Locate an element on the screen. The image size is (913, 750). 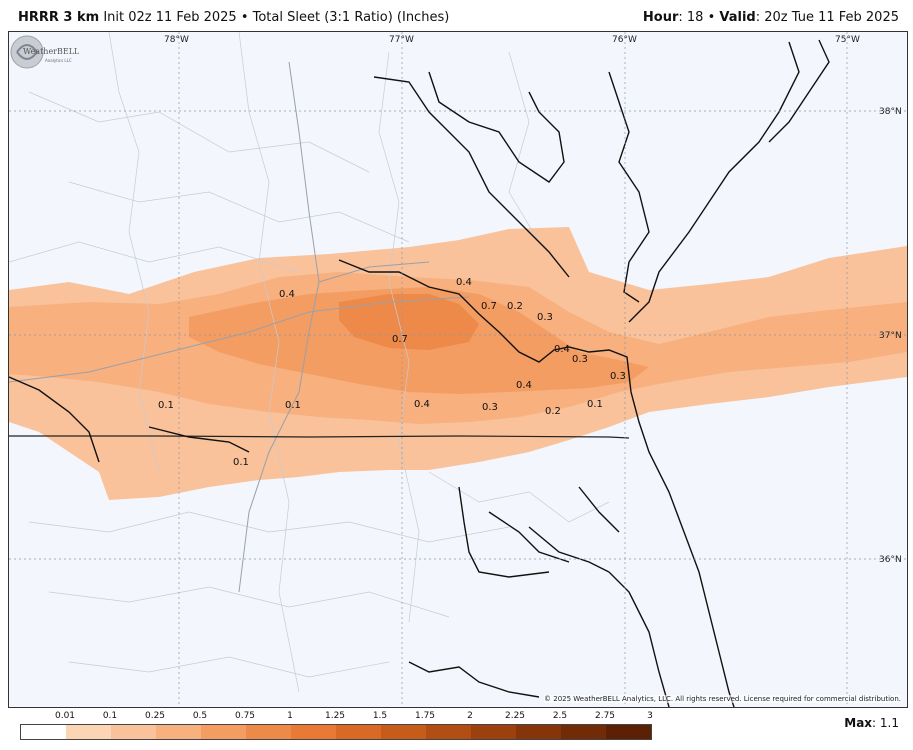
legend-tick-label: 0.5 is located at coordinates (200, 716).